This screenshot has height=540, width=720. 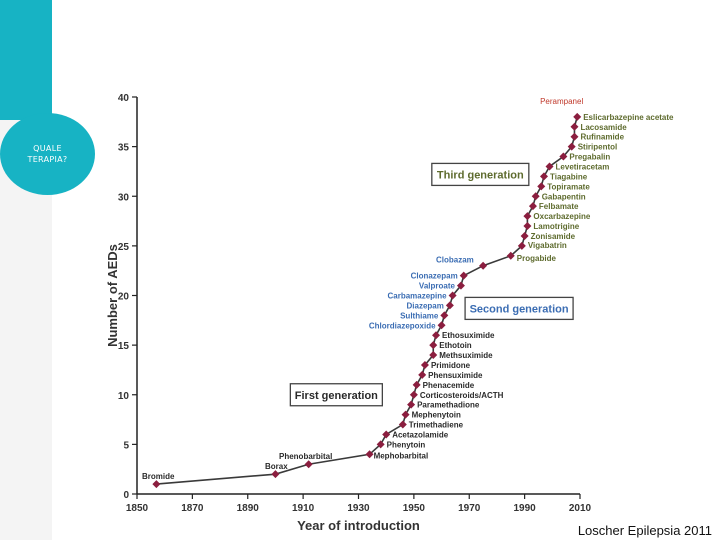 I want to click on data-point-label: Sulthiame, so click(x=419, y=315).